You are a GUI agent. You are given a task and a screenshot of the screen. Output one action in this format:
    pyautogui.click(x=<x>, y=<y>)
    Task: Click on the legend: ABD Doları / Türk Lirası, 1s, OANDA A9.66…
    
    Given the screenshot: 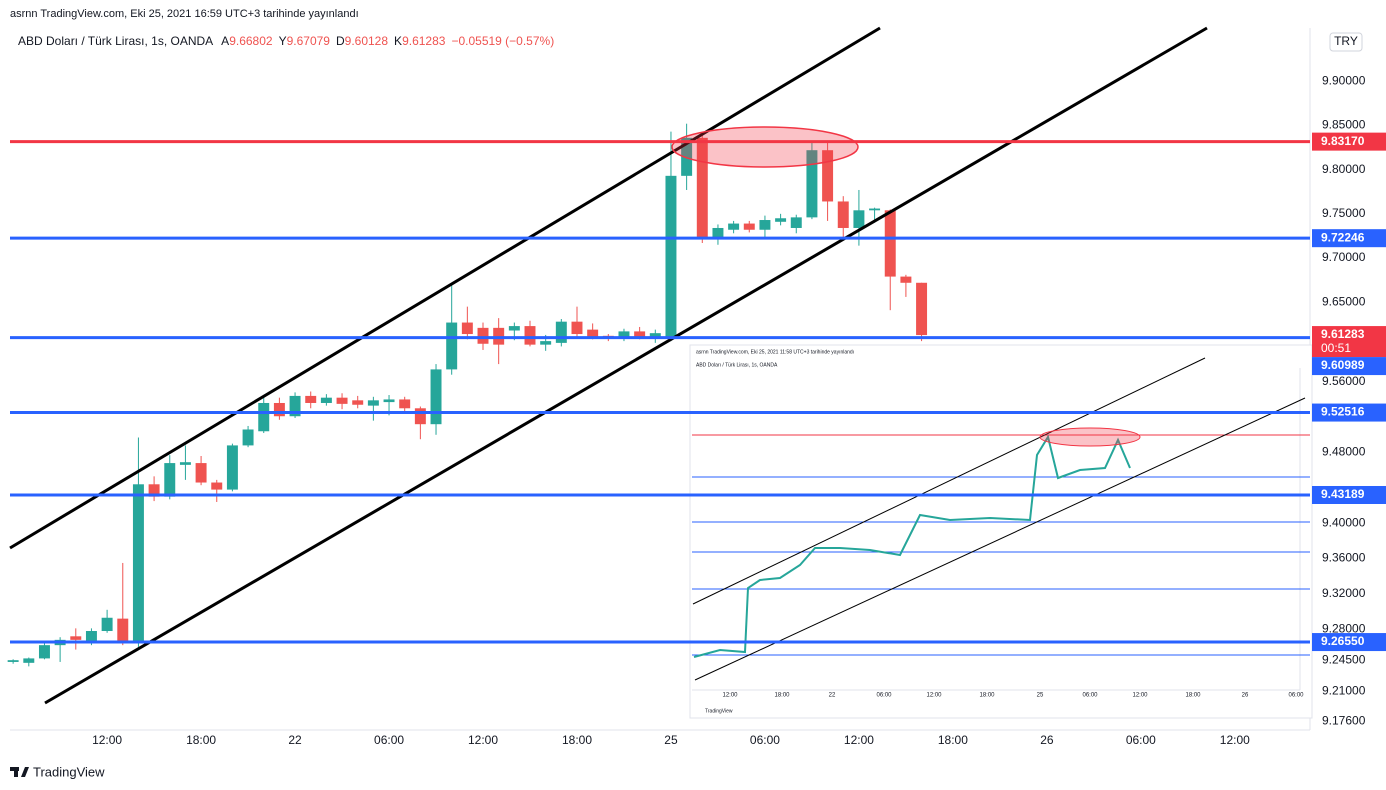 What is the action you would take?
    pyautogui.click(x=286, y=41)
    